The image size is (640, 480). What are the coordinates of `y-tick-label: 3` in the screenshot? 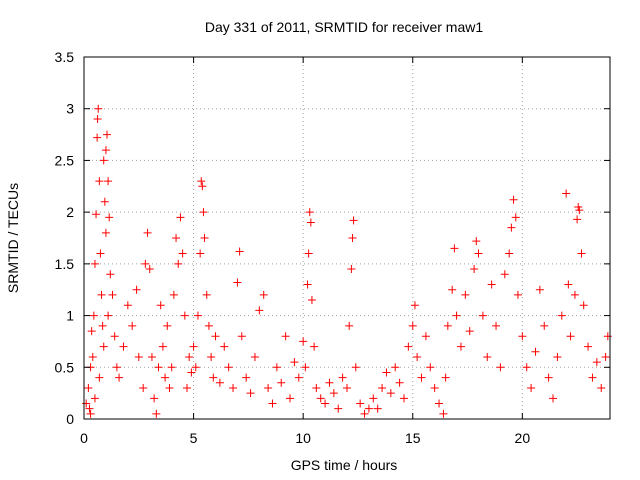 It's located at (70, 109).